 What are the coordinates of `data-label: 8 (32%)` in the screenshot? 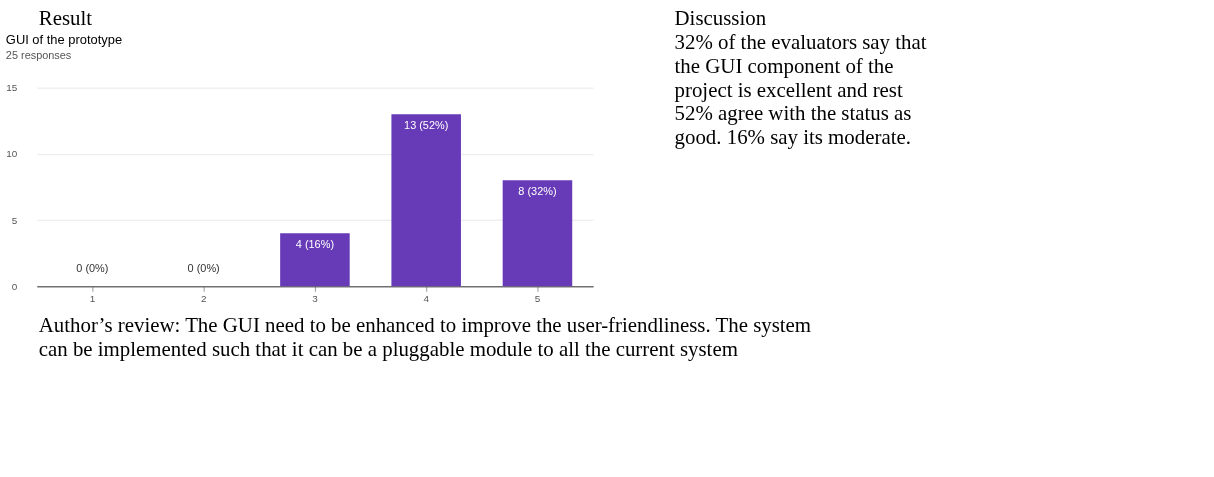 It's located at (537, 191).